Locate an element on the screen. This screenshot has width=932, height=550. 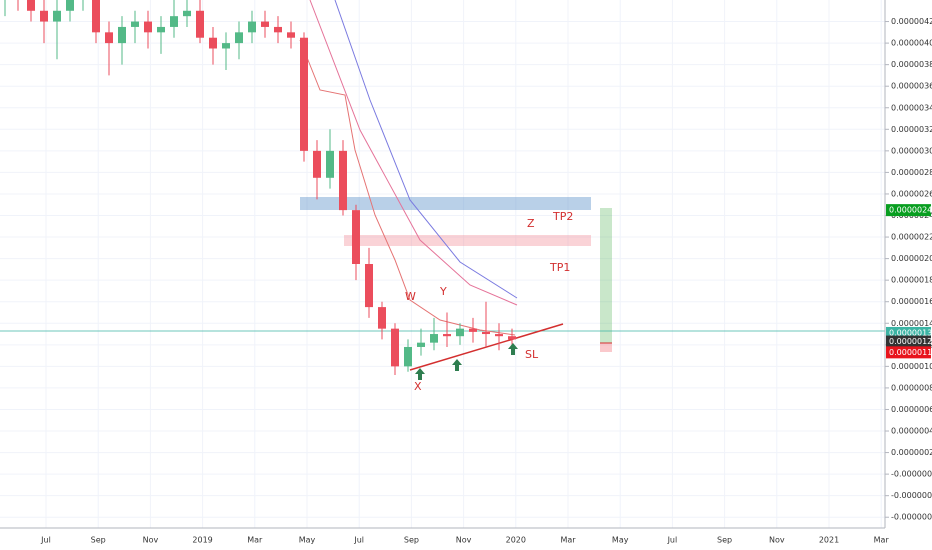
annotation: SL is located at coordinates (532, 354).